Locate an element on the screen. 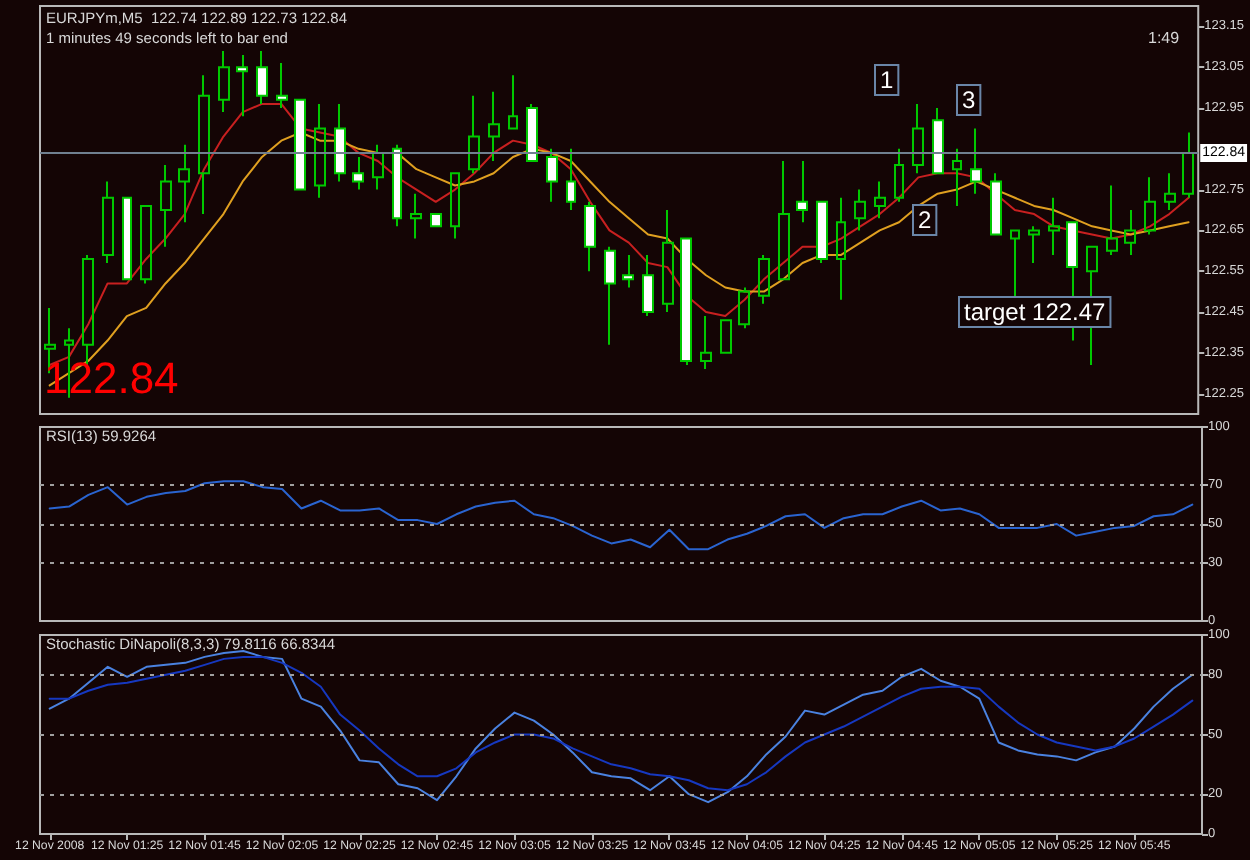  annotation: 1:49 is located at coordinates (1164, 38).